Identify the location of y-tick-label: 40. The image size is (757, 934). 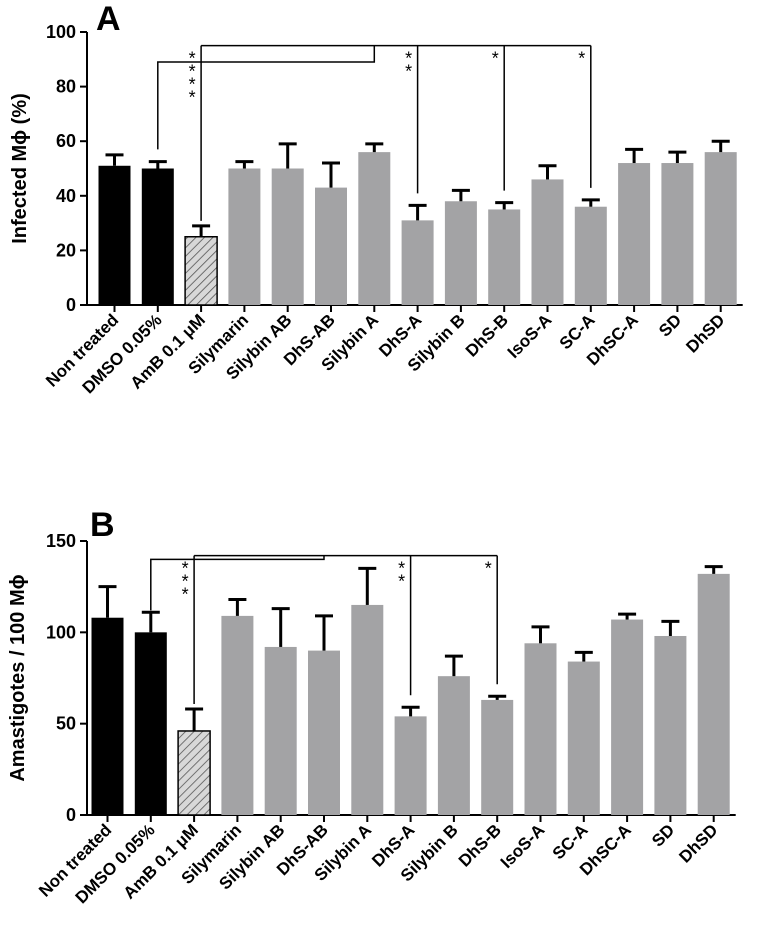
(66, 196).